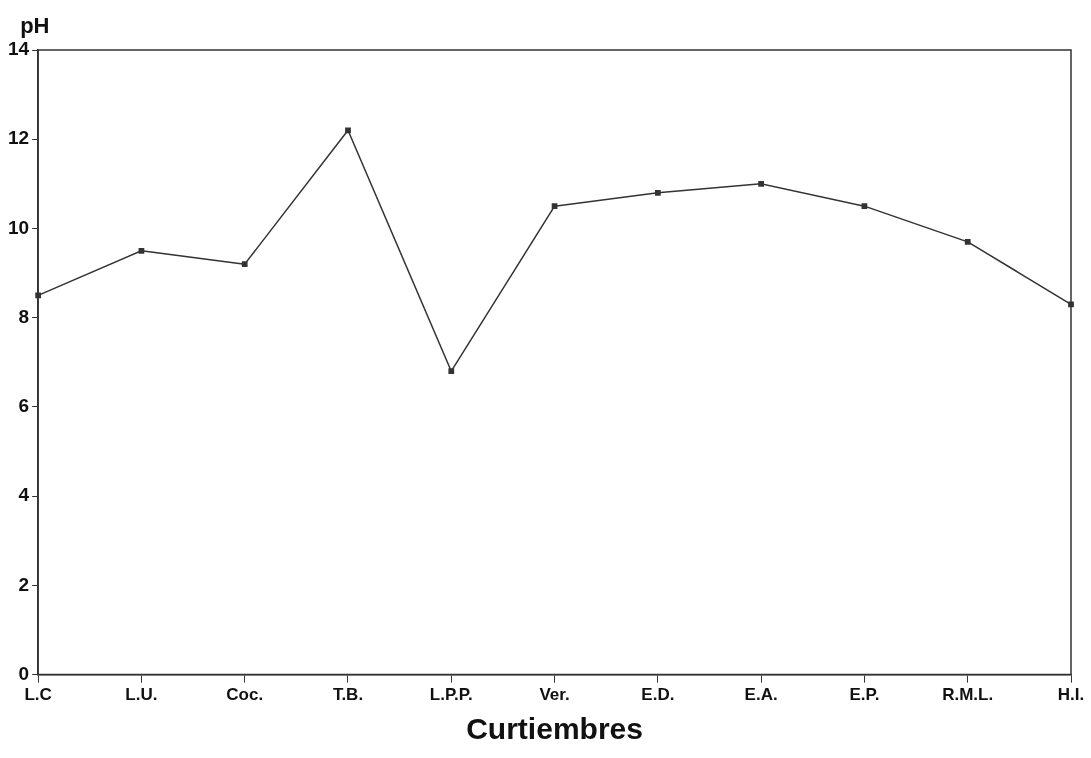  I want to click on x-tick-label: L.U., so click(141, 695).